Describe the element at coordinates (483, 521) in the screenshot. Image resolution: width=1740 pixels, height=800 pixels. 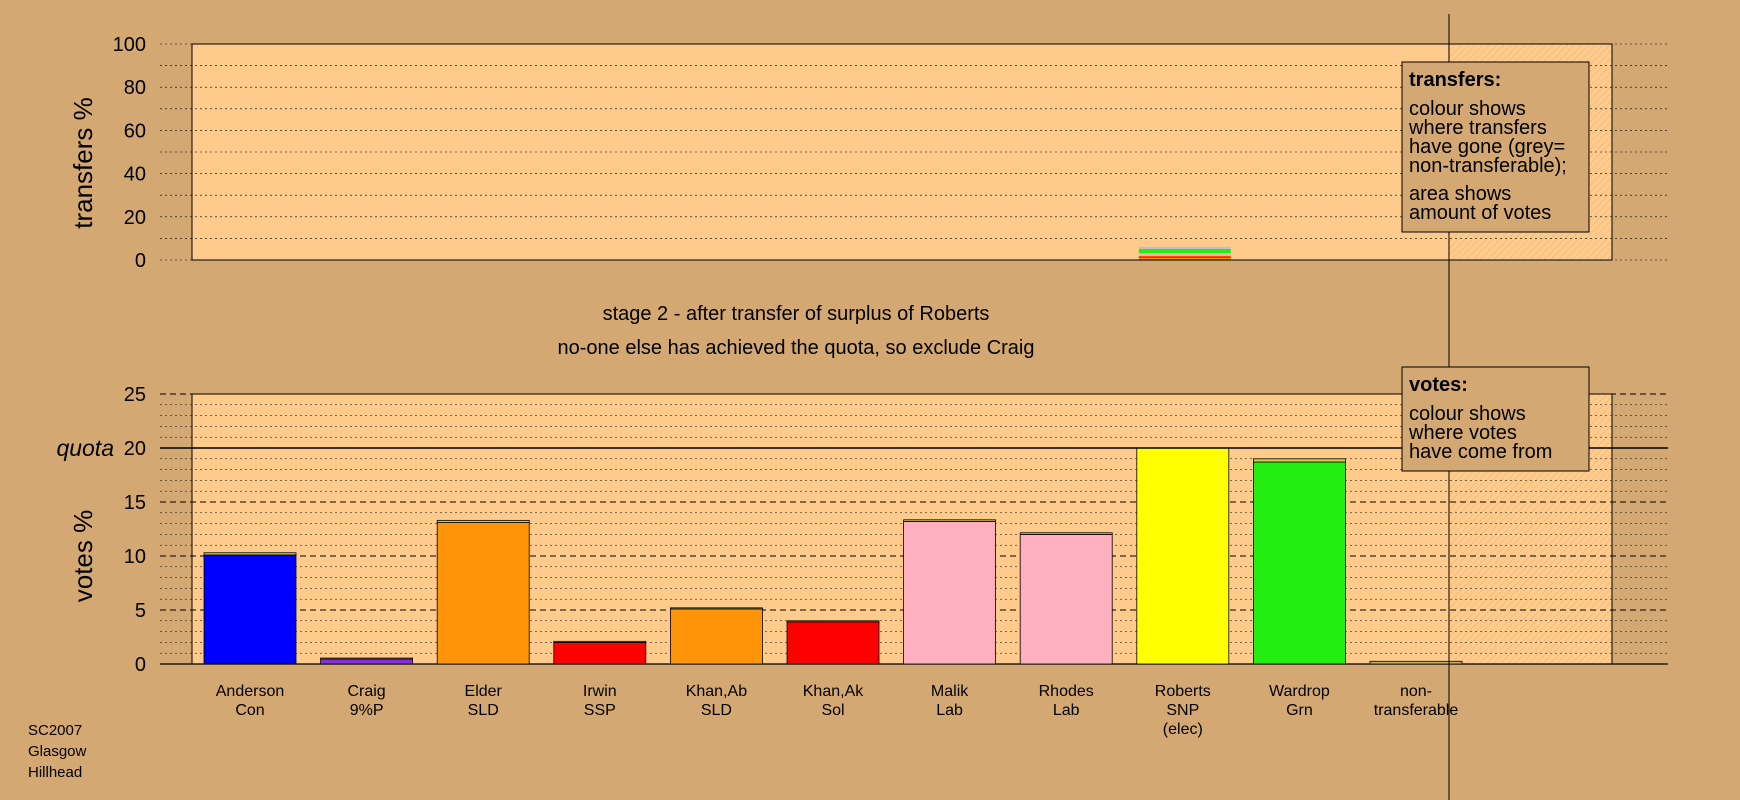
I see `bar-transfer-elder` at that location.